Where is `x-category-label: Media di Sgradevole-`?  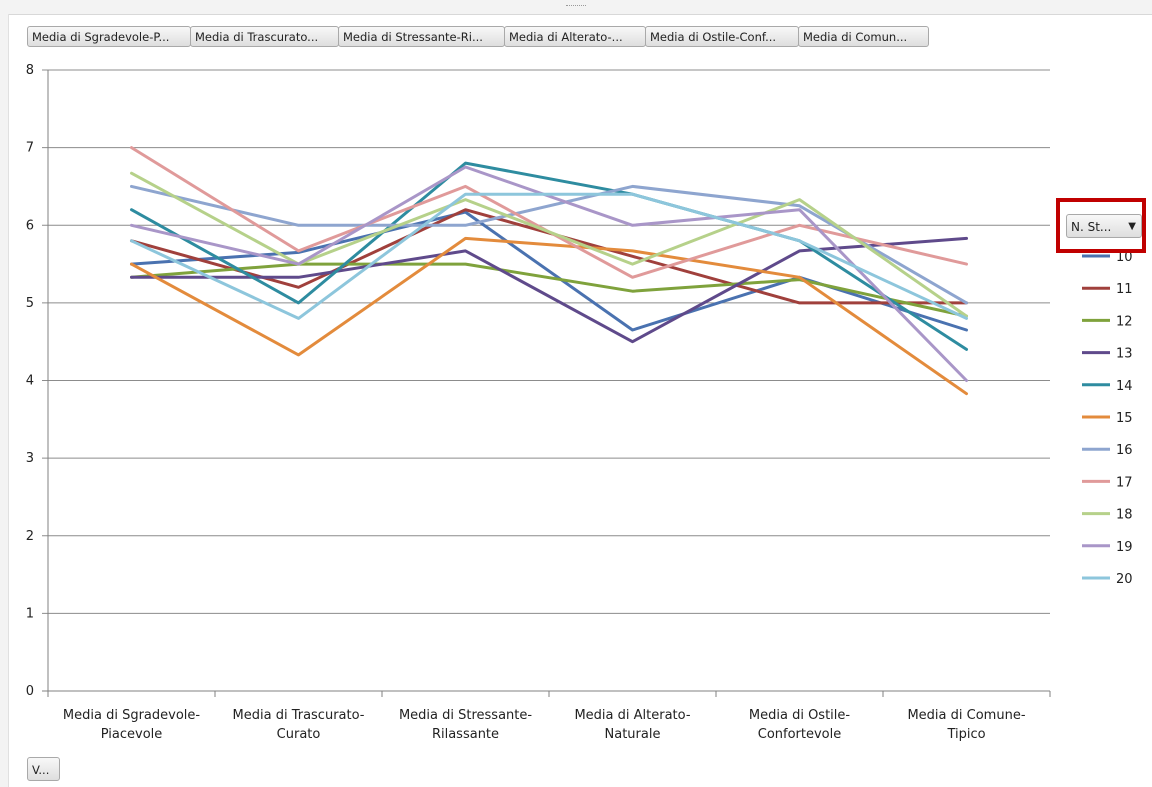 x-category-label: Media di Sgradevole- is located at coordinates (131, 715).